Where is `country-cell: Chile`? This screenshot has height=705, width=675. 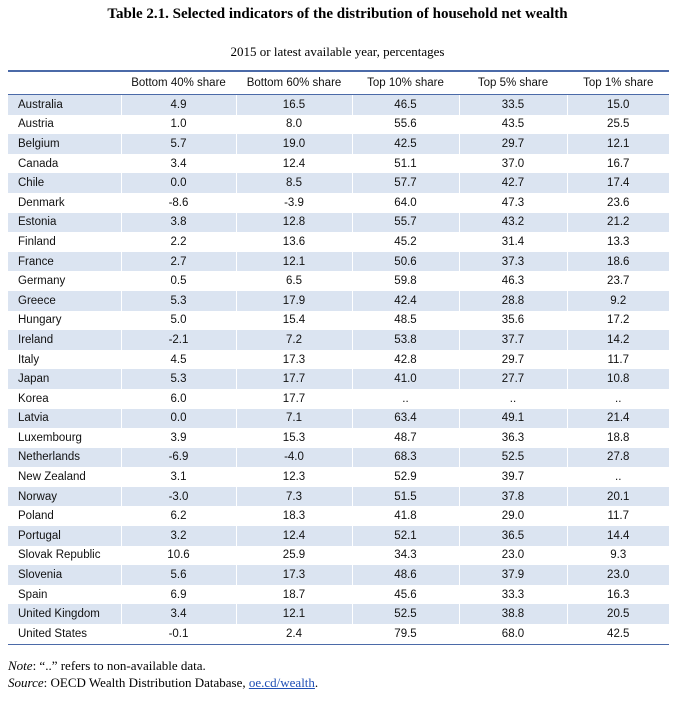 country-cell: Chile is located at coordinates (64, 183).